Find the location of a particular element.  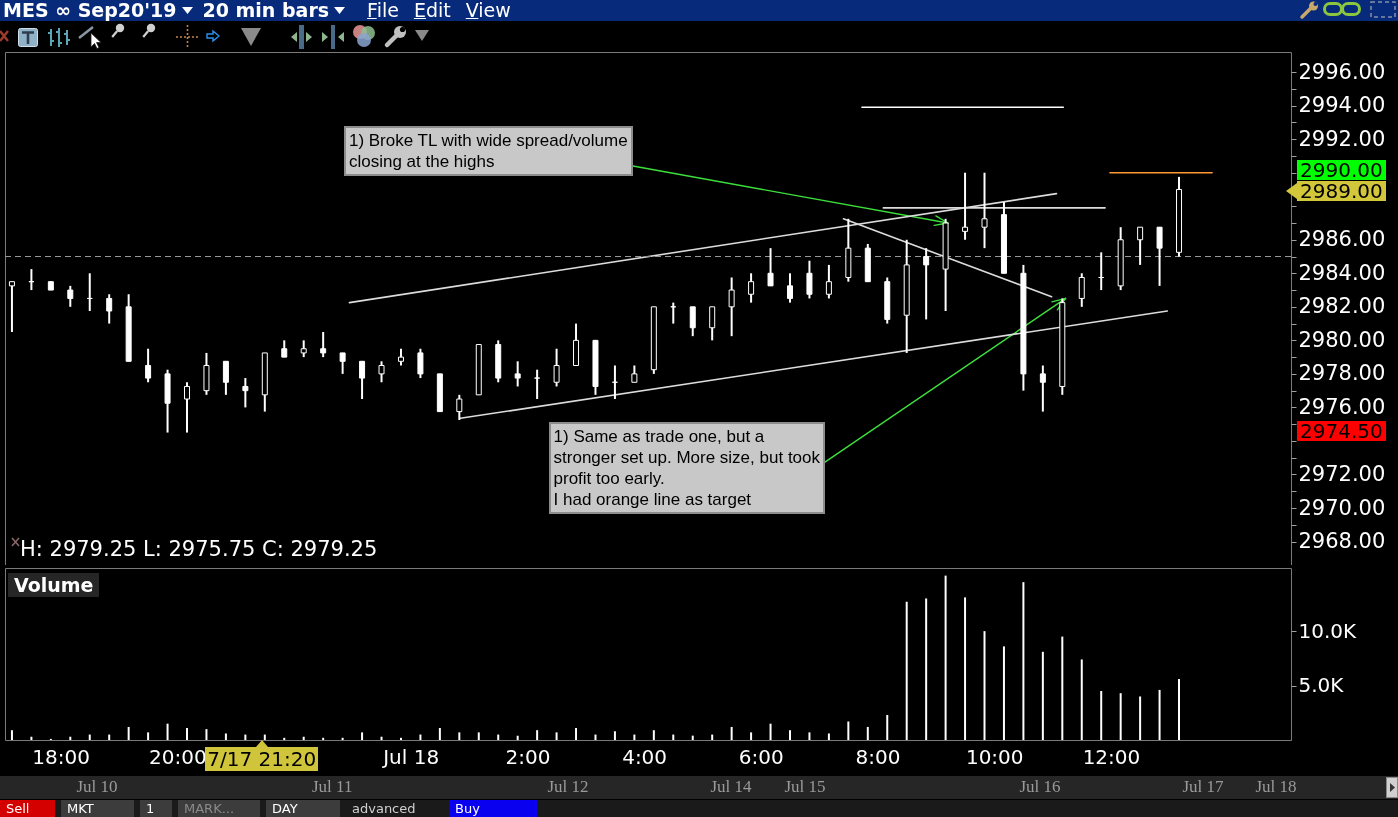

text: Edit is located at coordinates (432, 10).